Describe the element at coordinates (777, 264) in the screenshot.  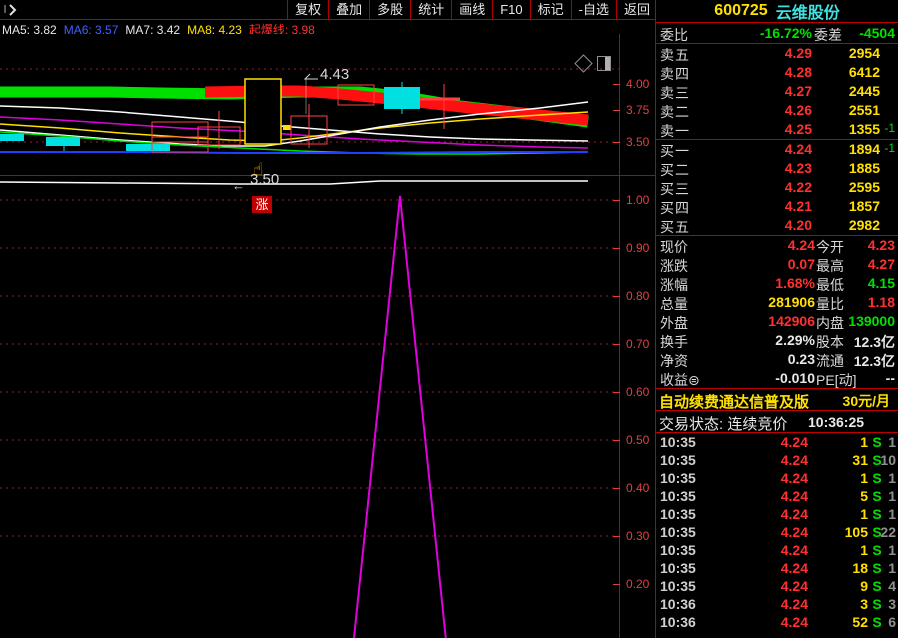
I see `stat-row: 涨跌 0.07 最高 4.27` at that location.